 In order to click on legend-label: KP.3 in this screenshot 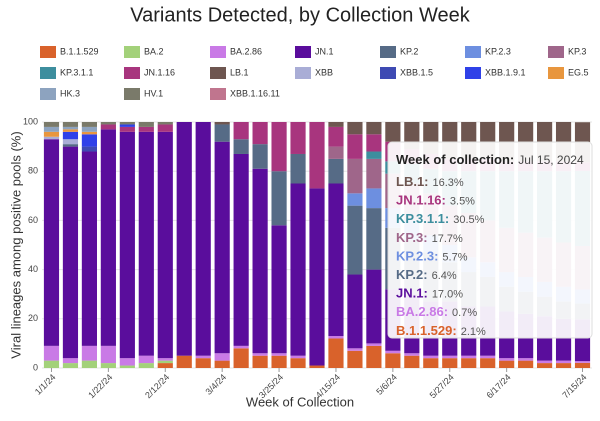, I will do `click(577, 51)`.